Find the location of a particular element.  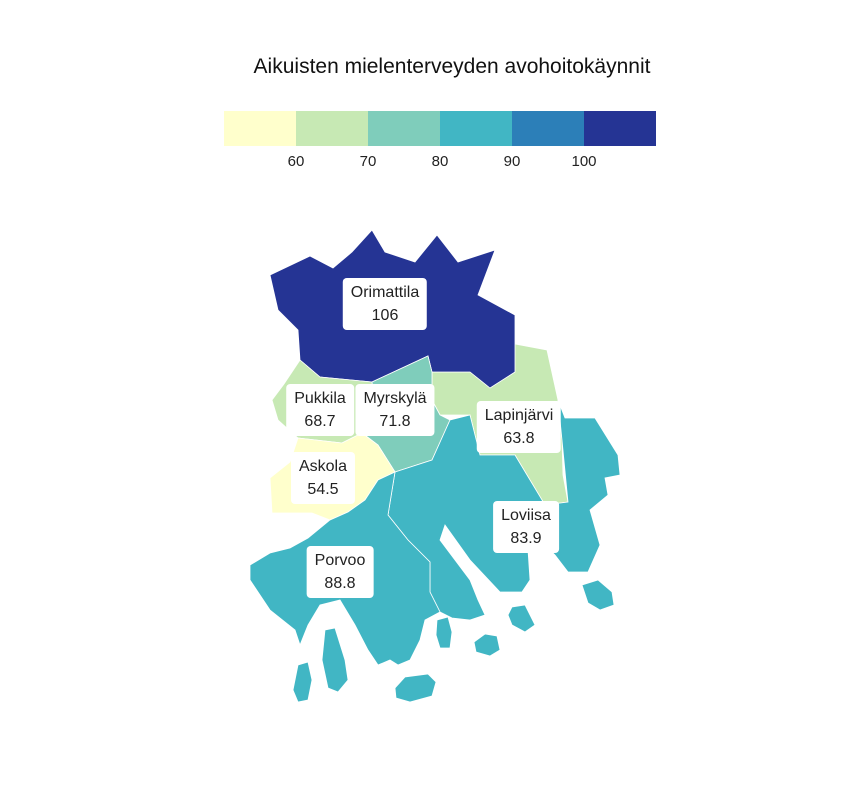

legend-tick-90: 90 is located at coordinates (512, 161).